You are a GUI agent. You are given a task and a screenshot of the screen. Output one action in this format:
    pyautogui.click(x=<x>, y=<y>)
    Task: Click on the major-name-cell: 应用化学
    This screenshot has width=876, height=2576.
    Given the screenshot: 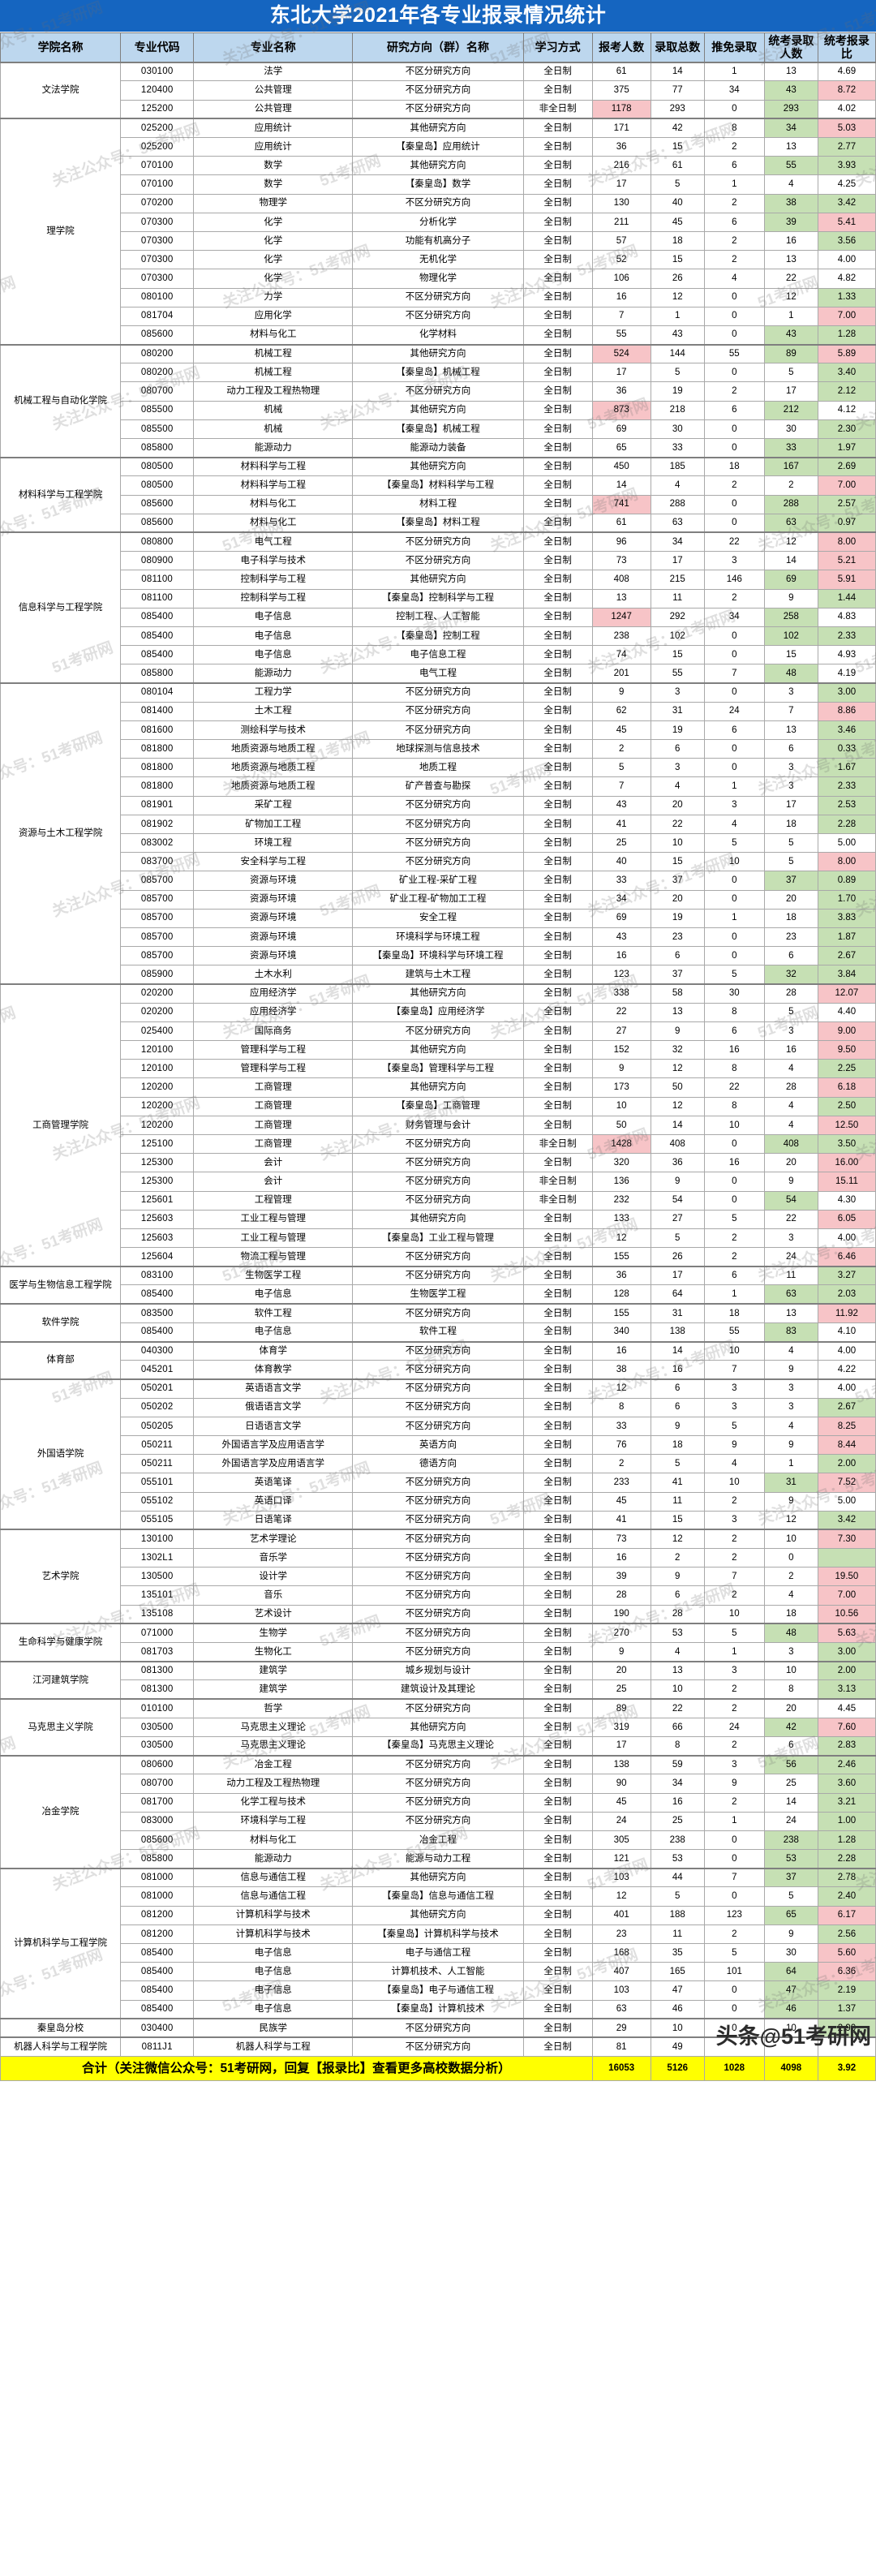 What is the action you would take?
    pyautogui.click(x=273, y=316)
    